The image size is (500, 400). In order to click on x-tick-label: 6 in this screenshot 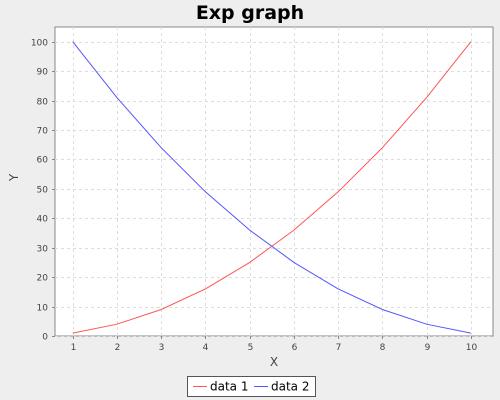, I will do `click(295, 348)`.